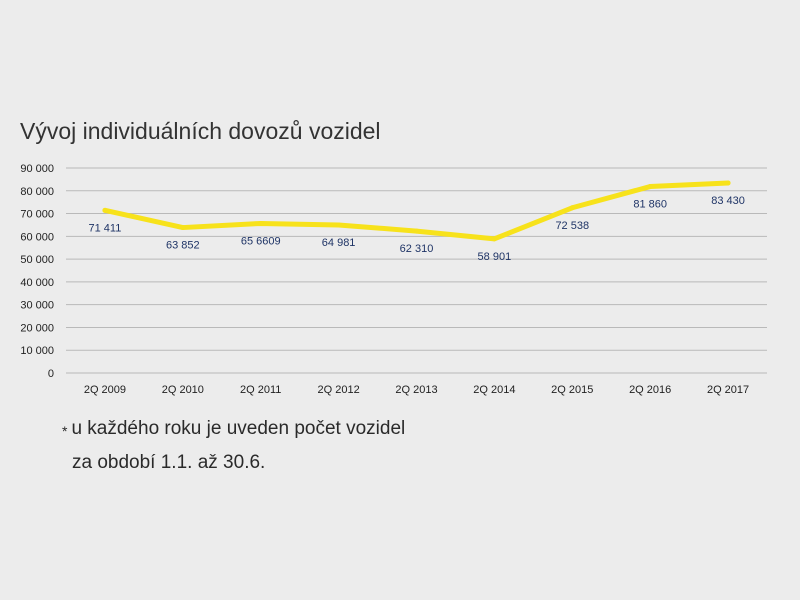 The height and width of the screenshot is (600, 800). I want to click on y-tick-label: 40 000, so click(37, 283).